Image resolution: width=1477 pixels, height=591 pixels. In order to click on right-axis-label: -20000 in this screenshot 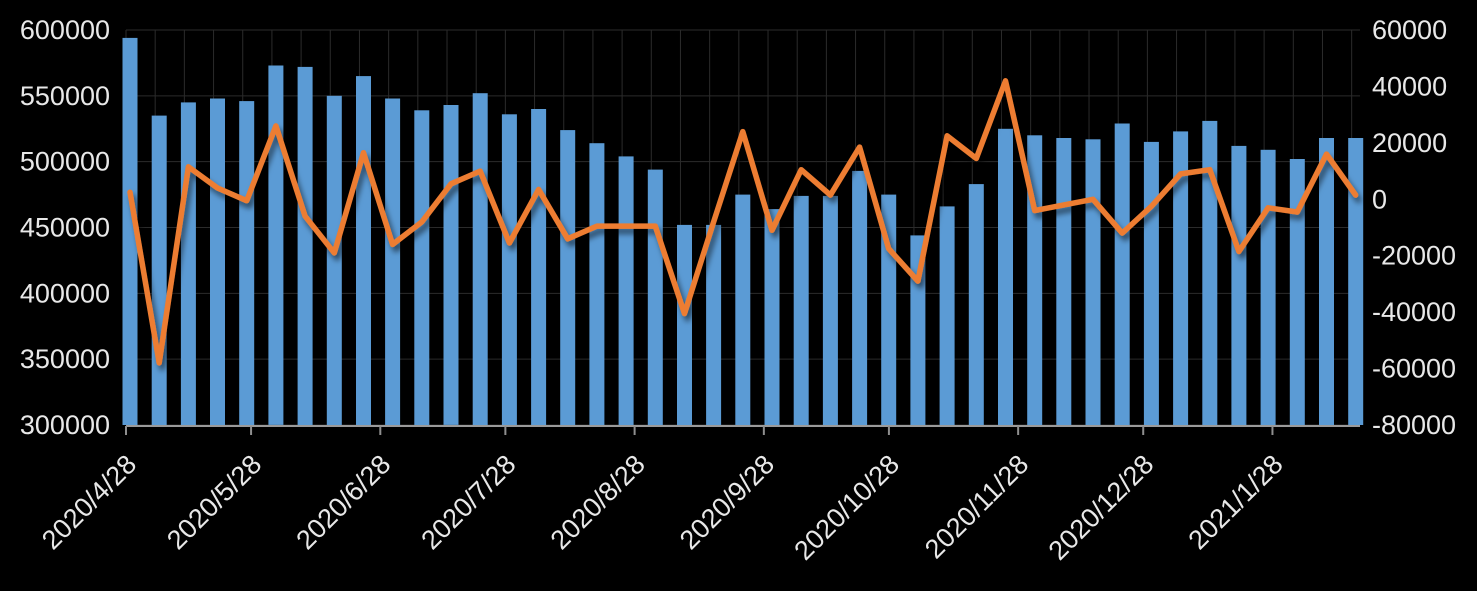, I will do `click(1414, 256)`.